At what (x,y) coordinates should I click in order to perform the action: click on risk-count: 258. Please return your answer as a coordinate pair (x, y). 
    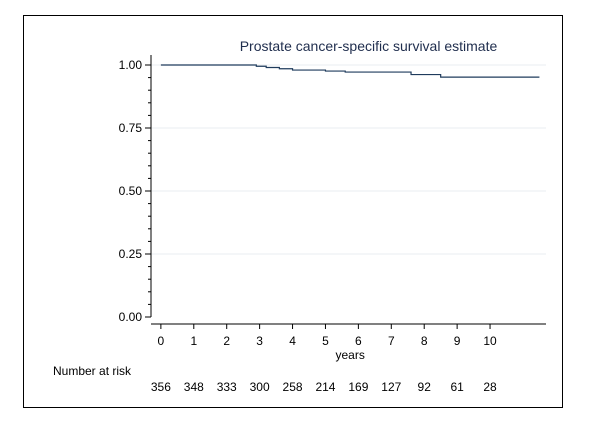
    Looking at the image, I should click on (293, 387).